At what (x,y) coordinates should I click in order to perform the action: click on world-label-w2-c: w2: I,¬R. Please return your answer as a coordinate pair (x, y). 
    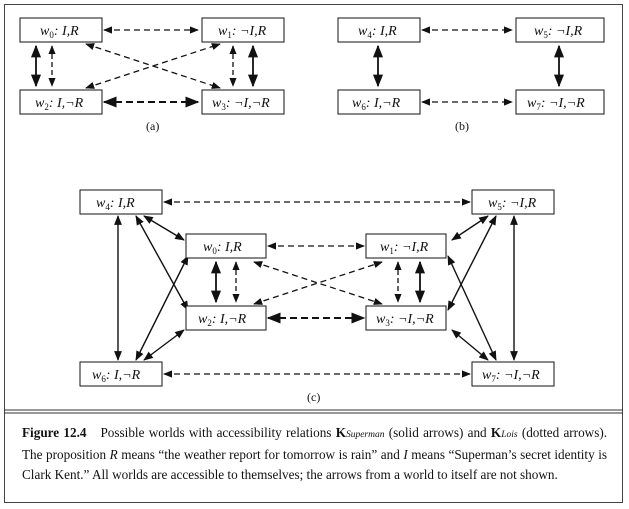
    Looking at the image, I should click on (222, 320).